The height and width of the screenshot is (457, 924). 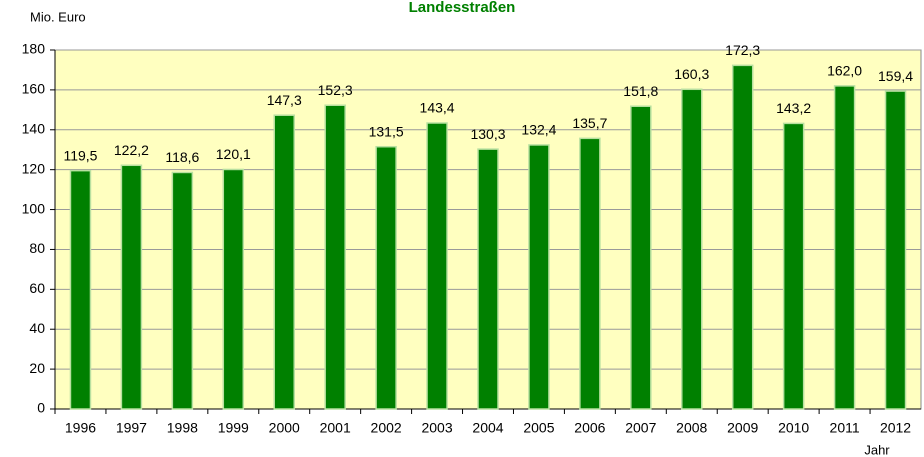 I want to click on value-label: 160,3, so click(x=691, y=74).